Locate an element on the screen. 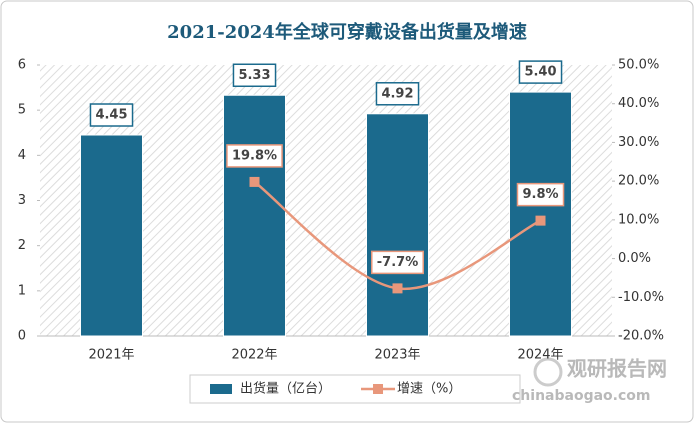 This screenshot has height=424, width=695. data-label: 4.45 is located at coordinates (111, 115).